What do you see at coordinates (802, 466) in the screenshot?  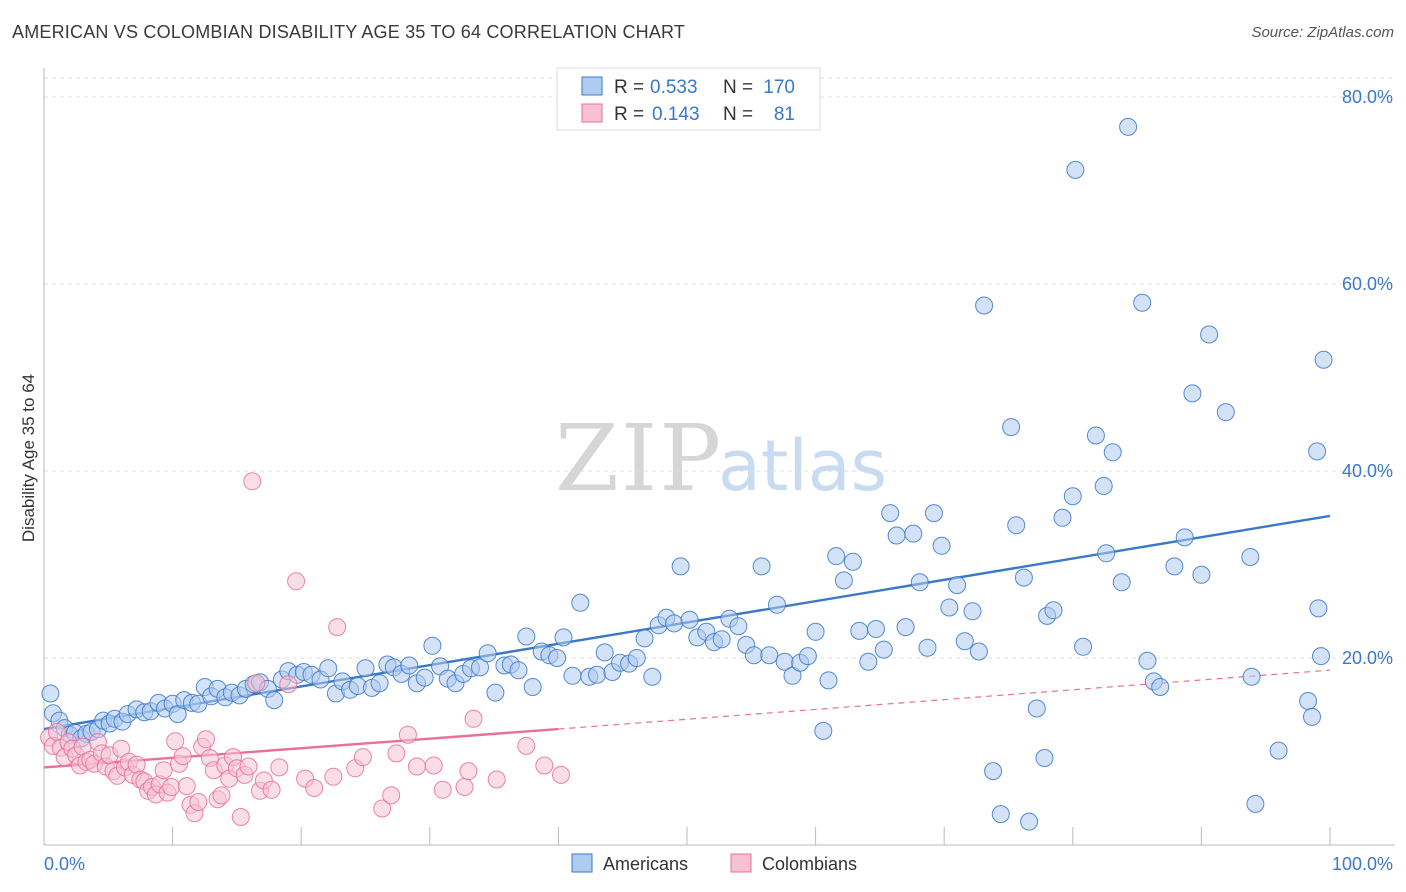 I see `watermark-atlas: atlas` at bounding box center [802, 466].